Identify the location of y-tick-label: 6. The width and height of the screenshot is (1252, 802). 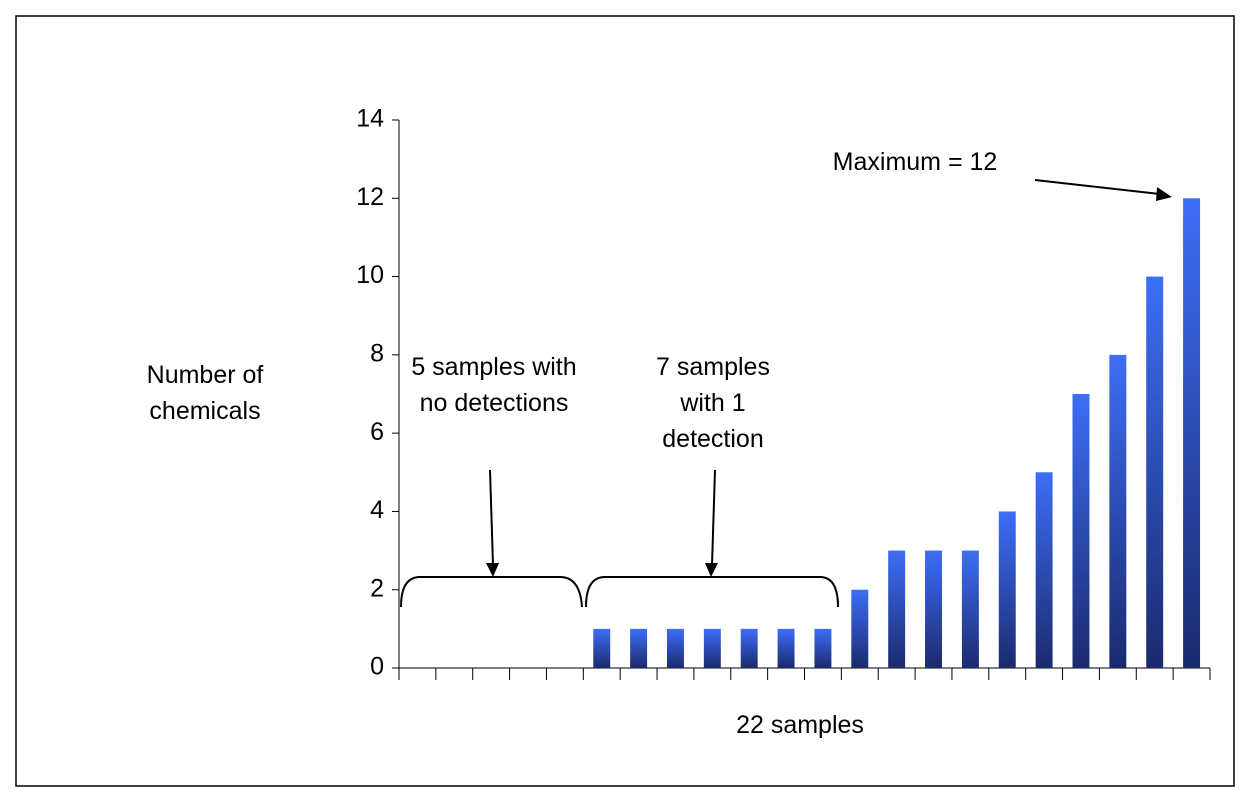
(377, 432).